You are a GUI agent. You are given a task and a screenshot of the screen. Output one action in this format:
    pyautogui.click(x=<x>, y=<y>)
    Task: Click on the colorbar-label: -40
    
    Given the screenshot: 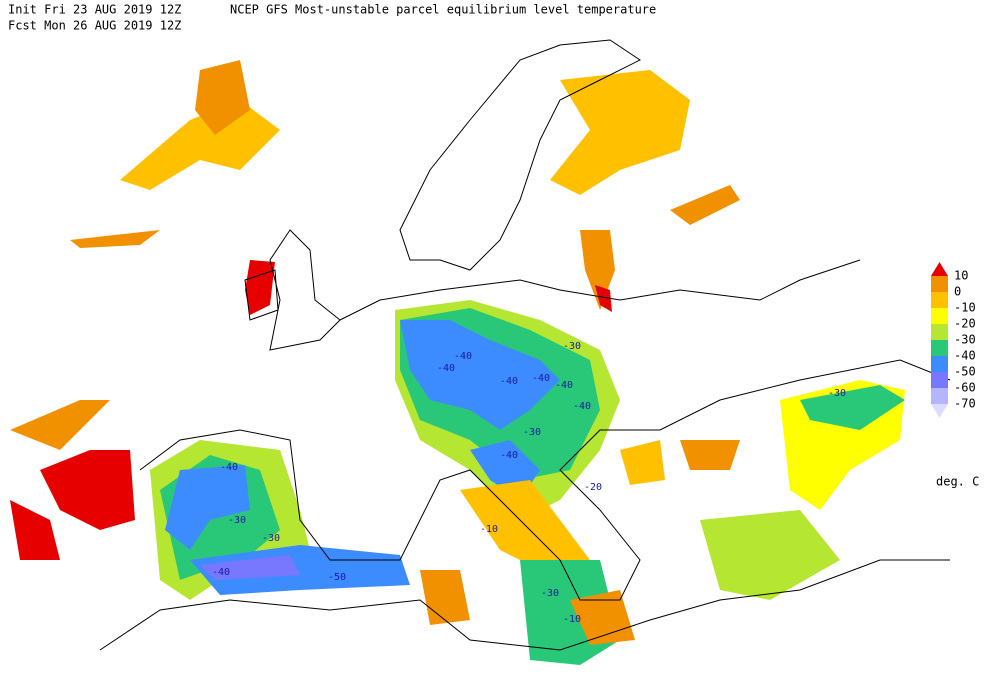 What is the action you would take?
    pyautogui.click(x=965, y=356)
    